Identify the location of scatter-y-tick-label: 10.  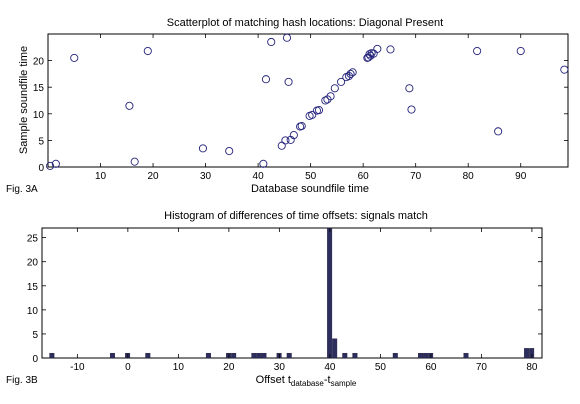
(39, 115).